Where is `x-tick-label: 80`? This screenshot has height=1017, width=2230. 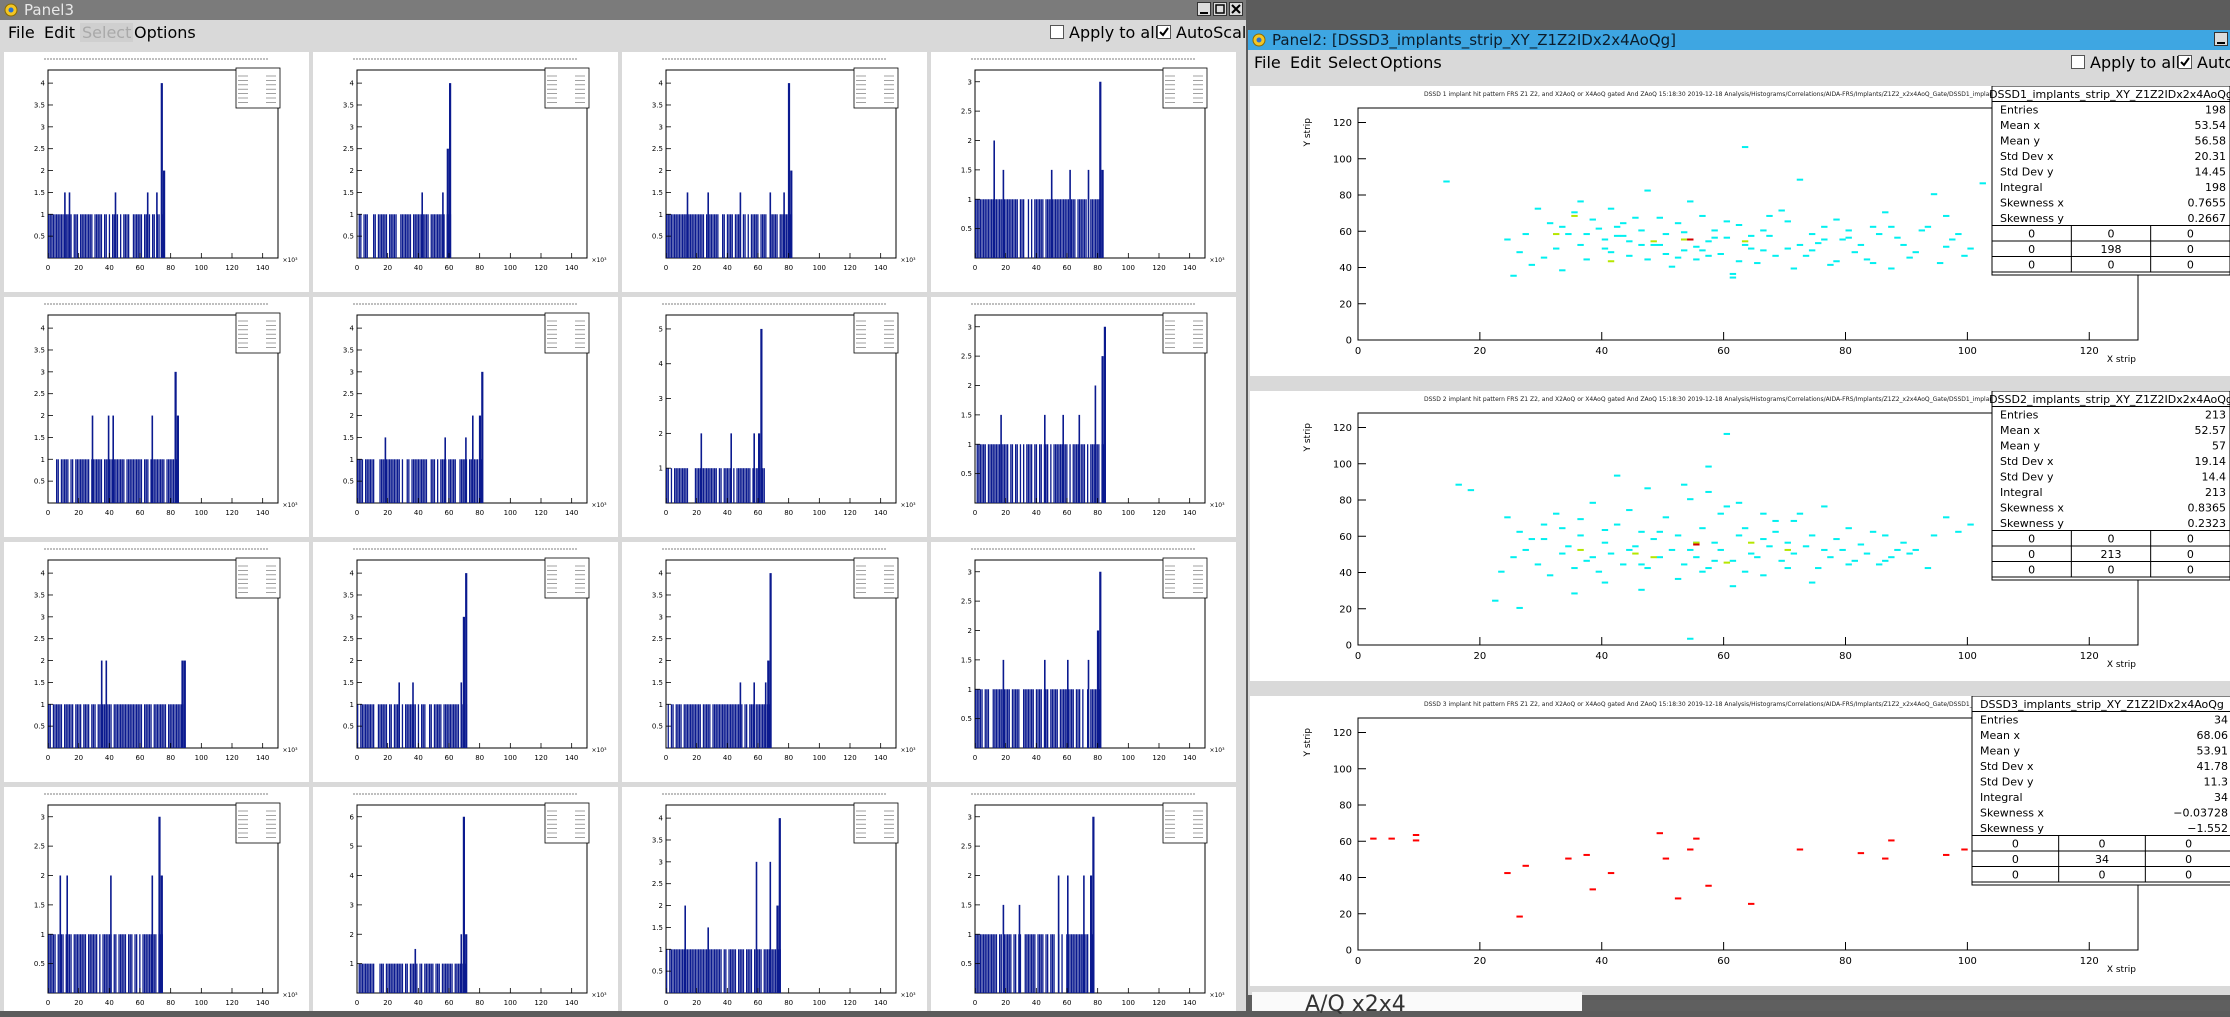
x-tick-label: 80 is located at coordinates (788, 513).